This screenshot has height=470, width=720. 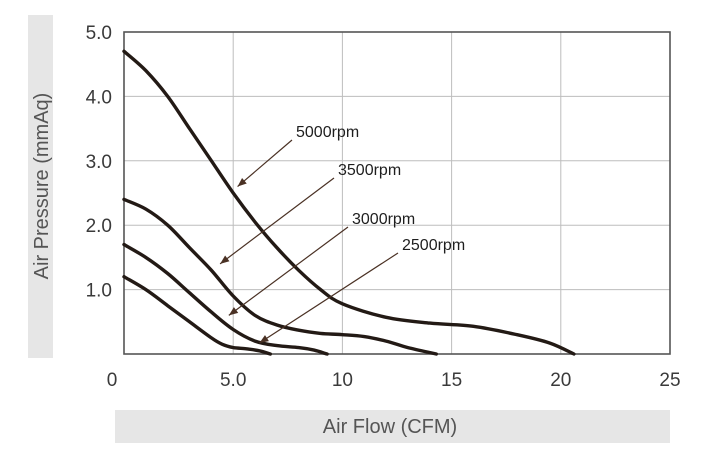 I want to click on curve-2500rpm, so click(x=197, y=315).